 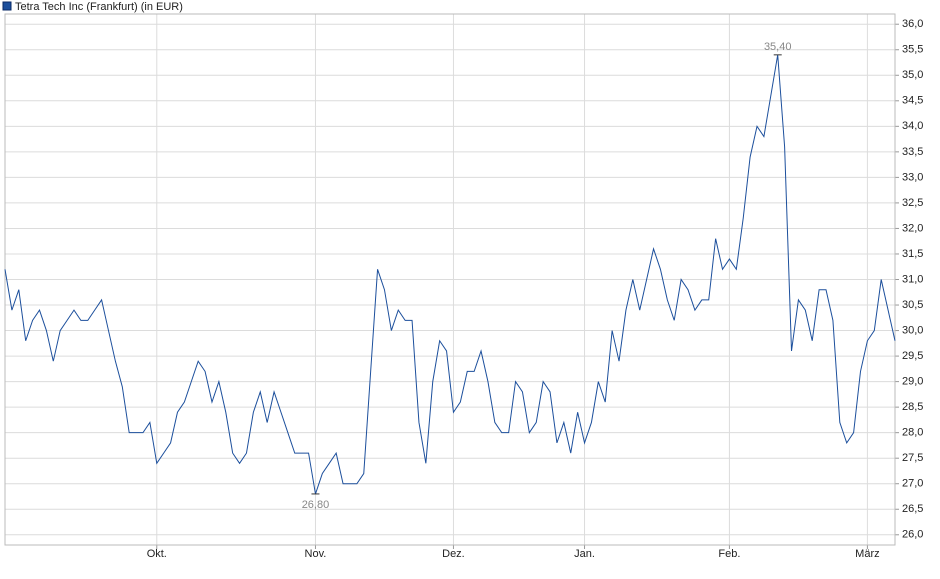 I want to click on x-tick-label: Nov., so click(x=316, y=554).